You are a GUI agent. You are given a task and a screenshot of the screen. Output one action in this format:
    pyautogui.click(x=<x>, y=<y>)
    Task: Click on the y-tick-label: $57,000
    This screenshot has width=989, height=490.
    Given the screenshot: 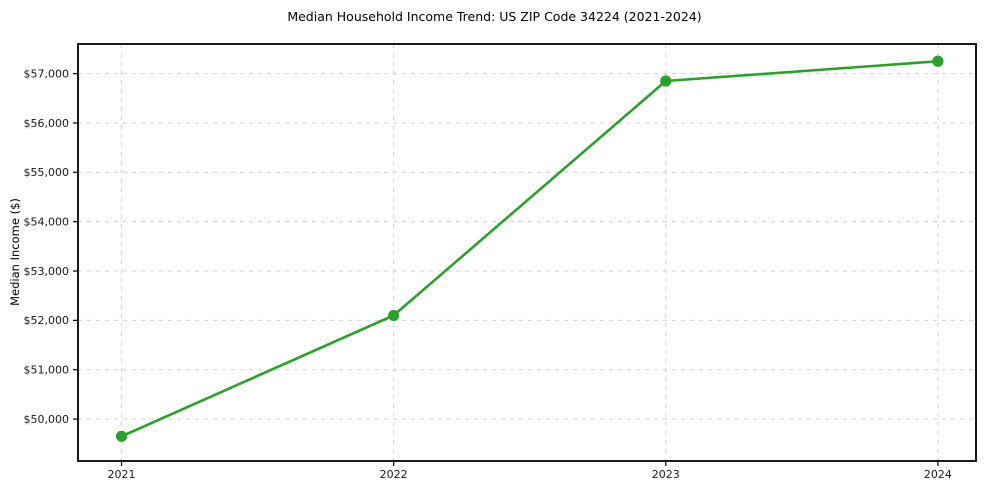 What is the action you would take?
    pyautogui.click(x=47, y=73)
    